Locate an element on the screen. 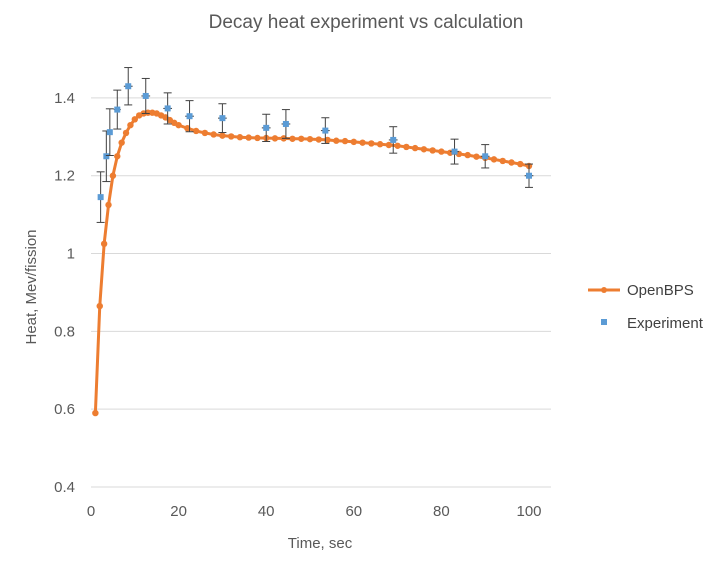  y-tick-label-4: 1.2 is located at coordinates (64, 176).